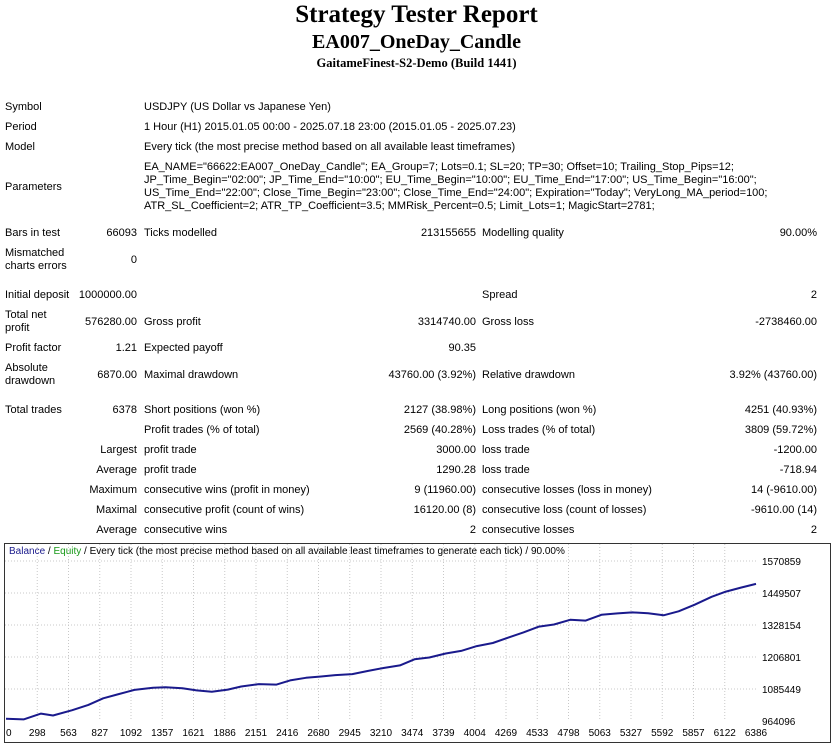 The height and width of the screenshot is (746, 833). What do you see at coordinates (693, 733) in the screenshot?
I see `x-tick-label: 5857` at bounding box center [693, 733].